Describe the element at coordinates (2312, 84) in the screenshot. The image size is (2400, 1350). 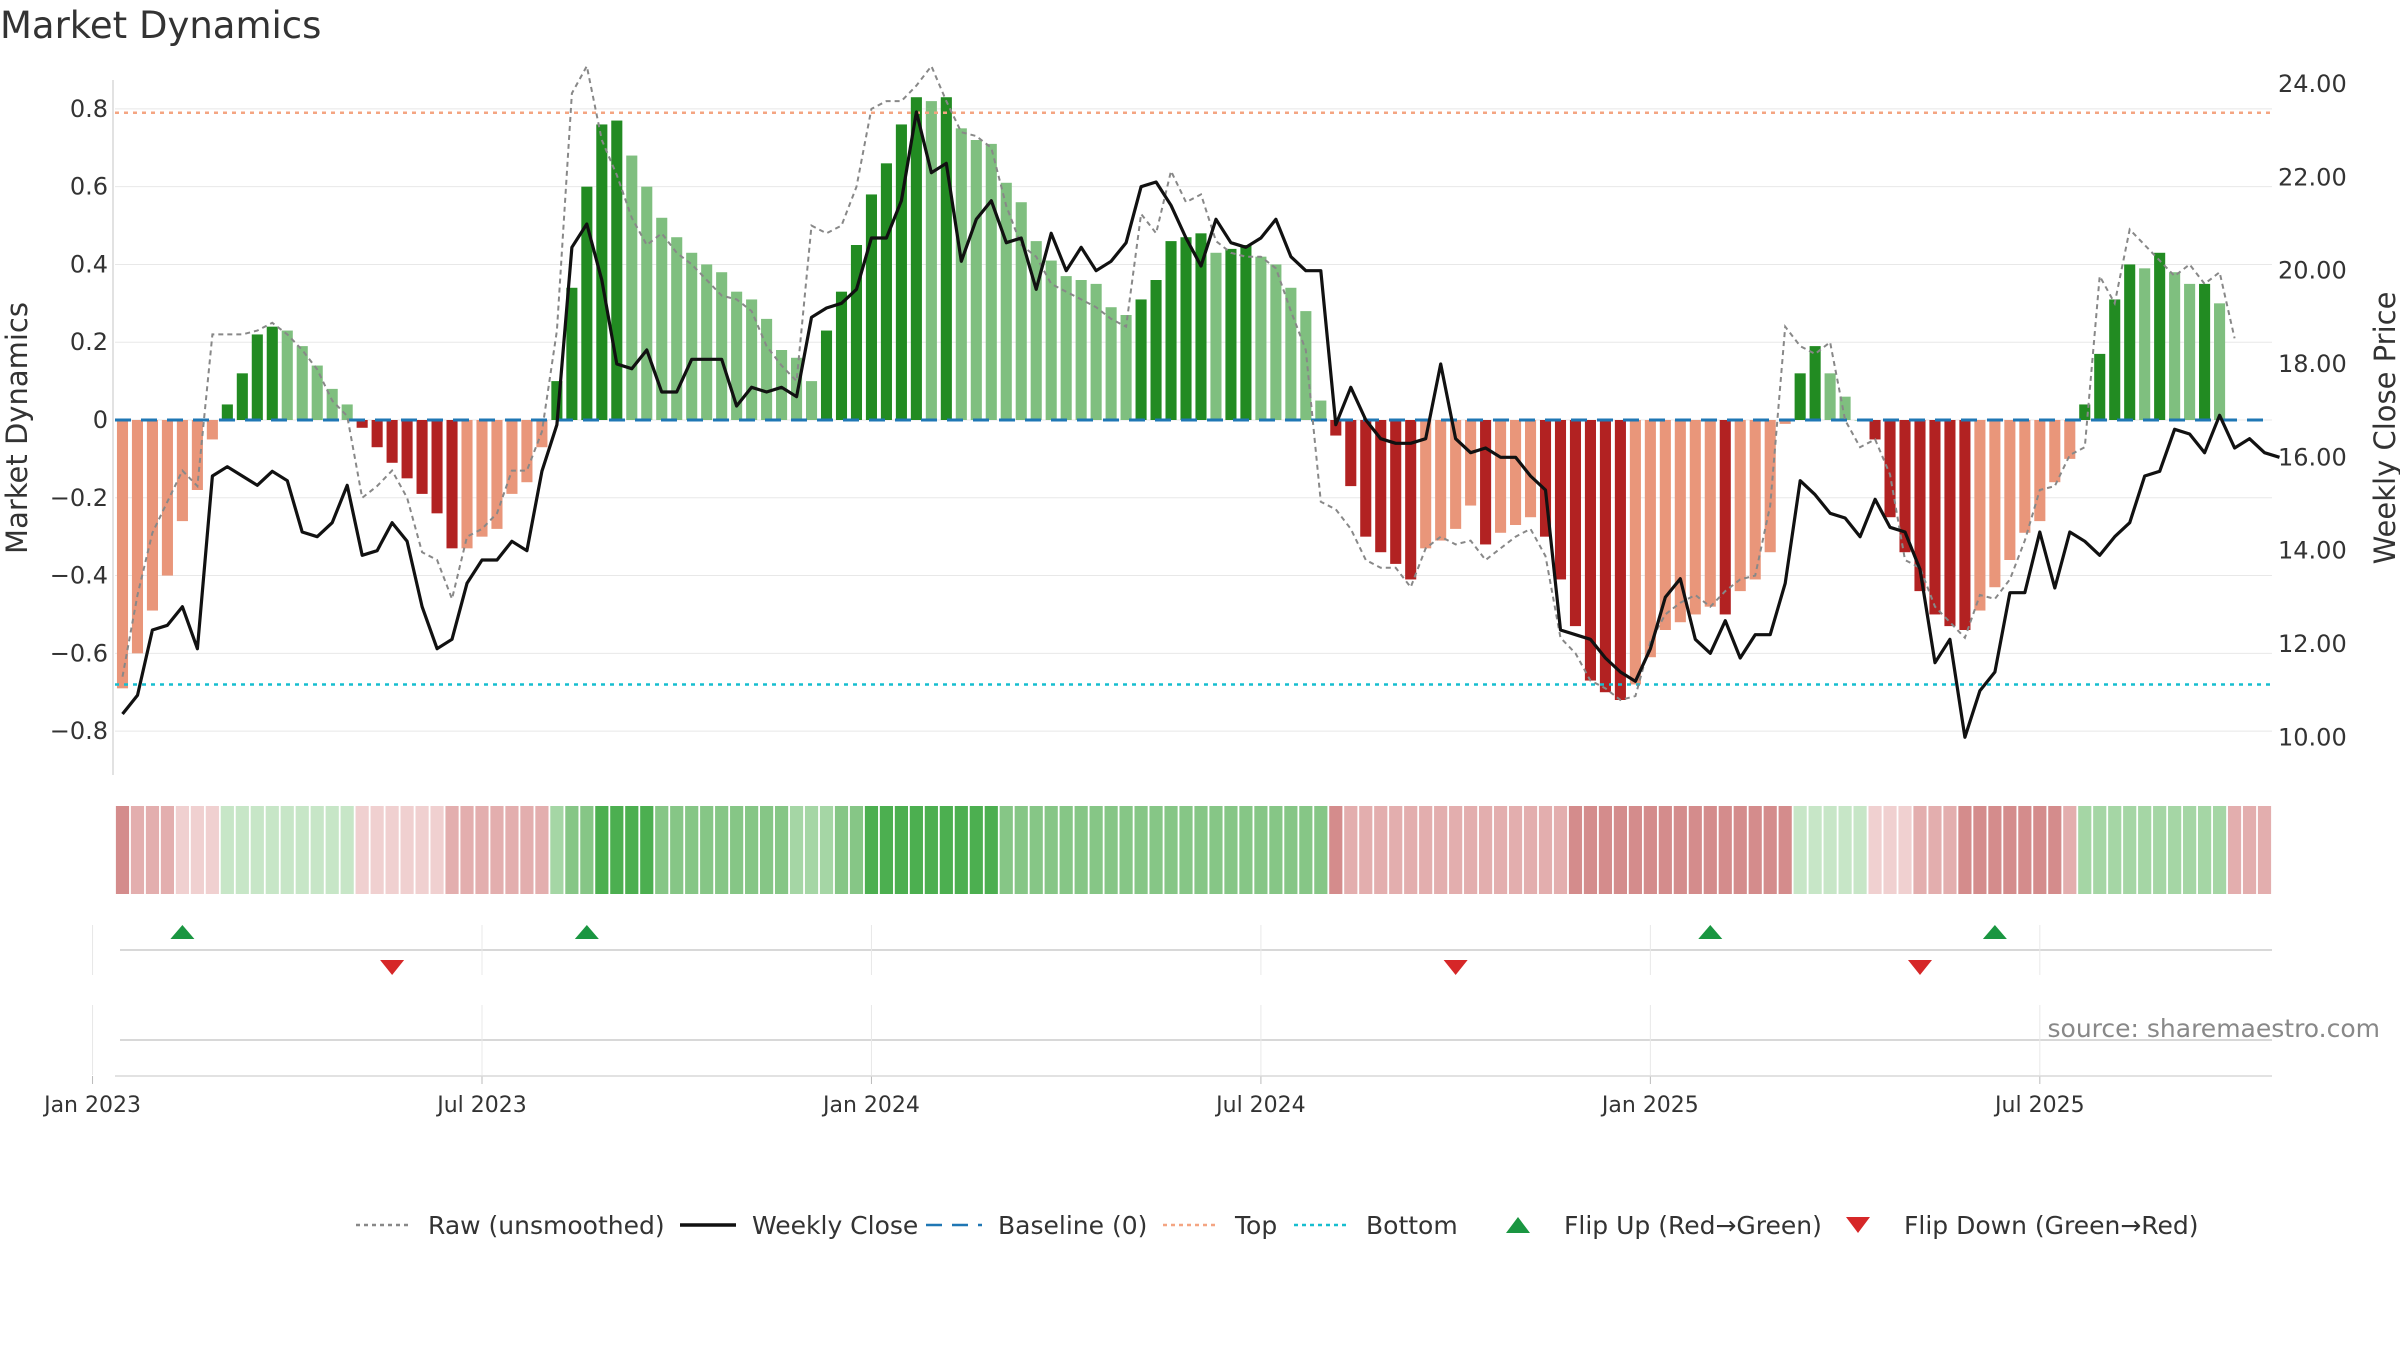
I see `y2-tick-label: 24.00` at that location.